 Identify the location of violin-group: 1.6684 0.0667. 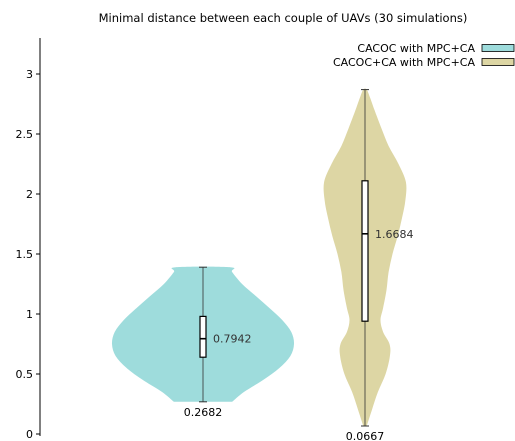
(369, 265).